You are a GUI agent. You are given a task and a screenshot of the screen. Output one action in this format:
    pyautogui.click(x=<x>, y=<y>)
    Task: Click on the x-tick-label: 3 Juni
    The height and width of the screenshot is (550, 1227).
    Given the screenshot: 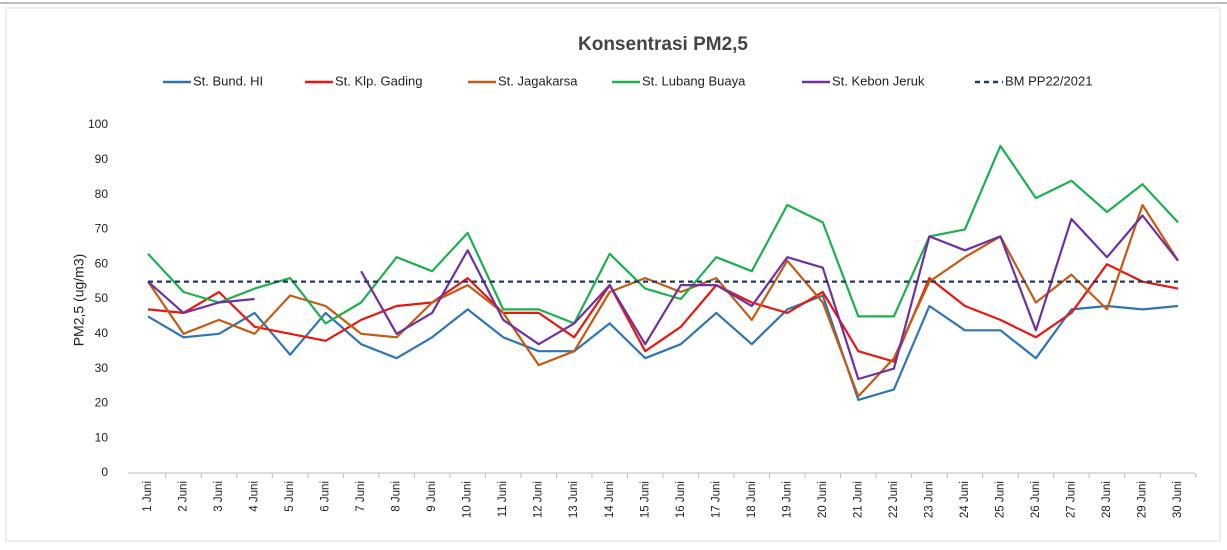 What is the action you would take?
    pyautogui.click(x=219, y=496)
    